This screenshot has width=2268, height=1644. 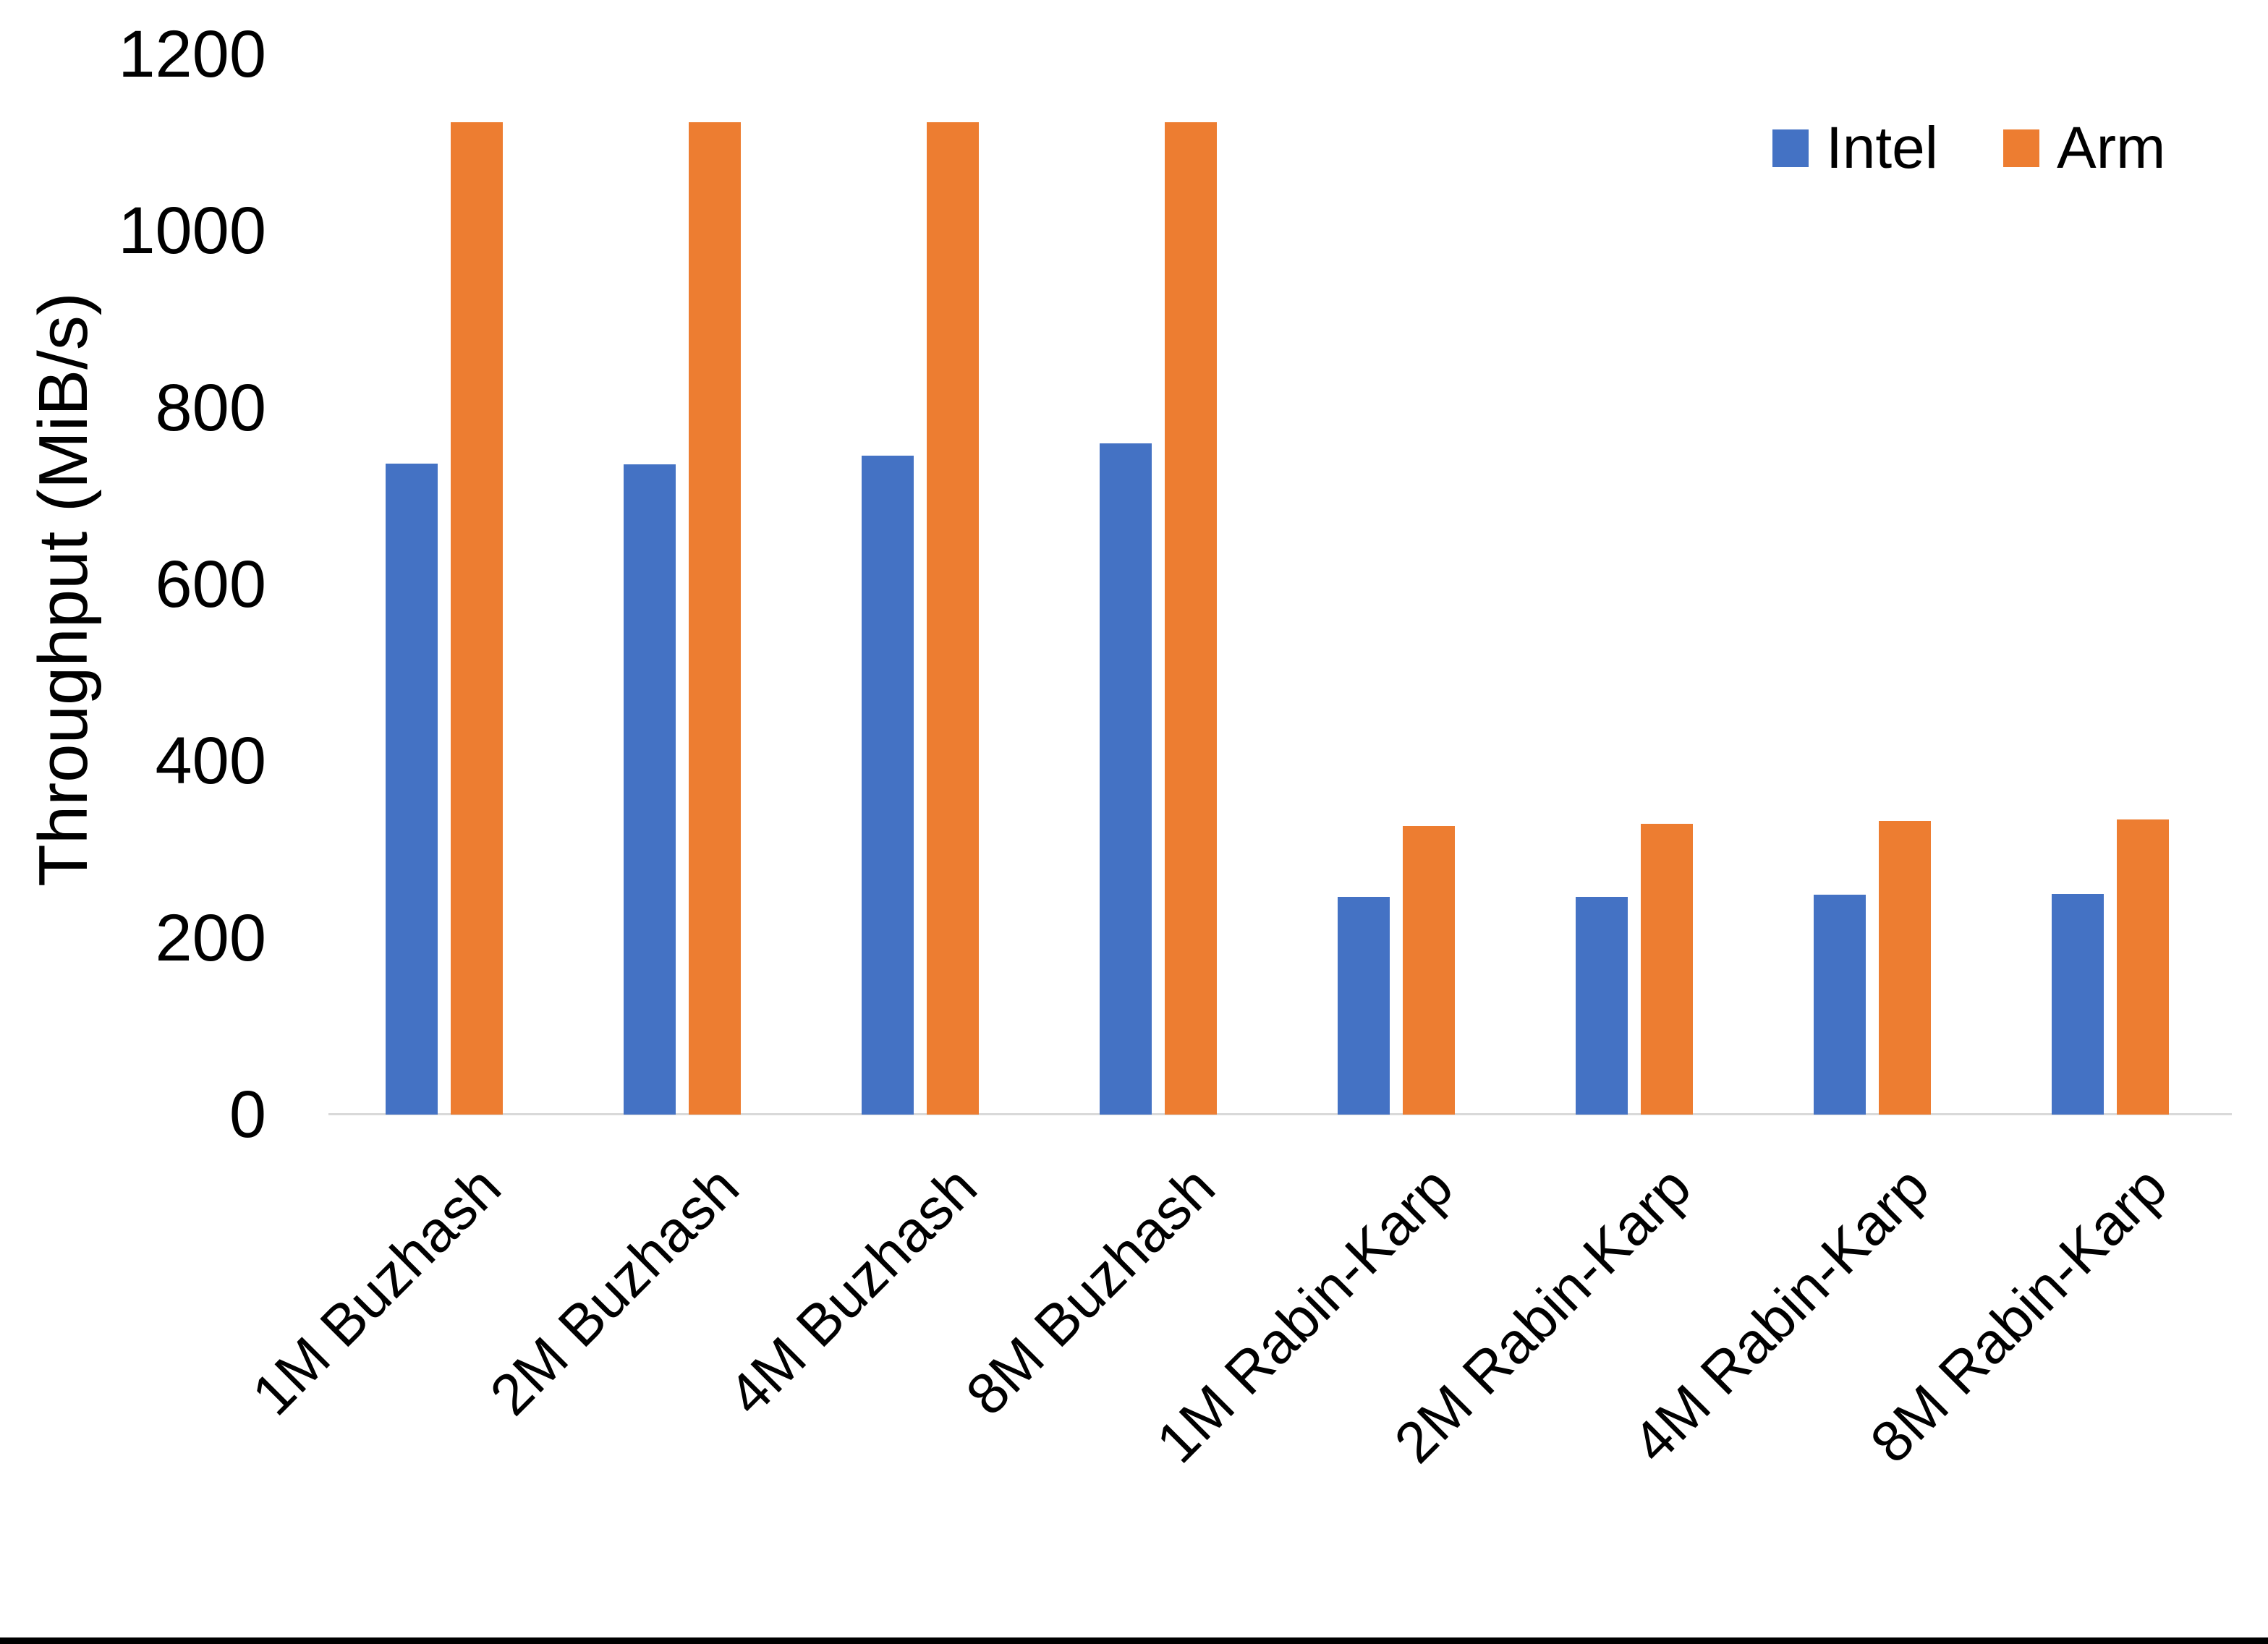 What do you see at coordinates (1840, 1005) in the screenshot?
I see `bar-intel-4m-rabin-karp` at bounding box center [1840, 1005].